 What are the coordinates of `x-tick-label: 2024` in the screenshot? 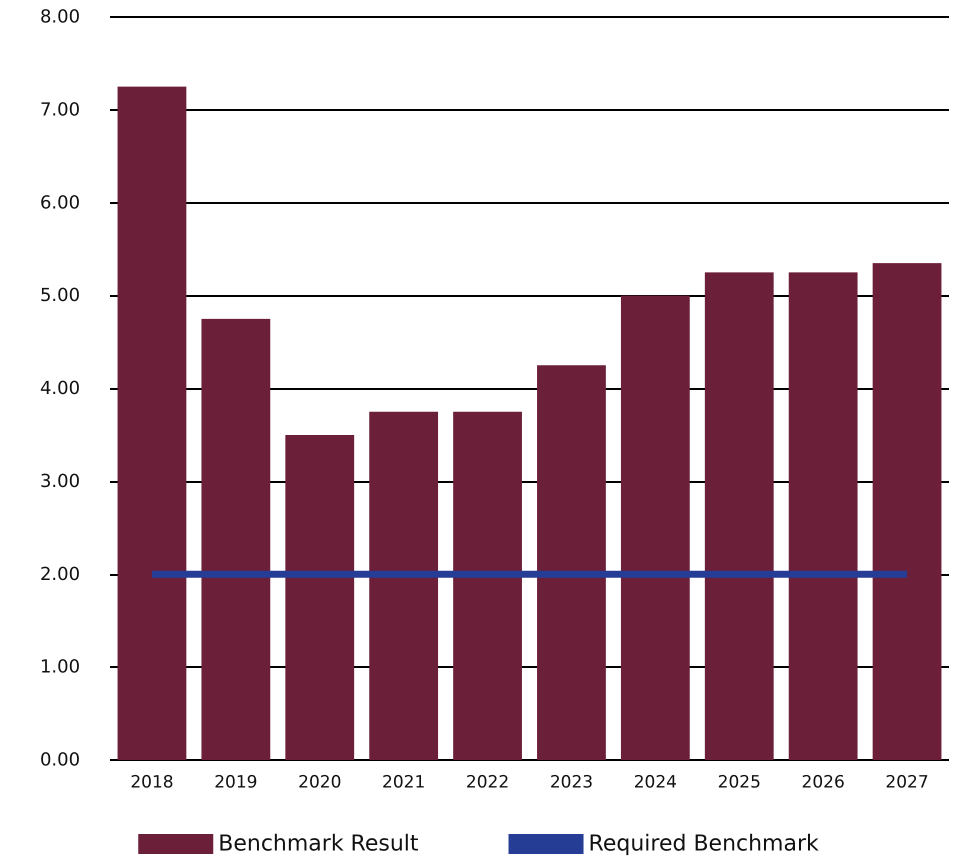 It's located at (655, 782).